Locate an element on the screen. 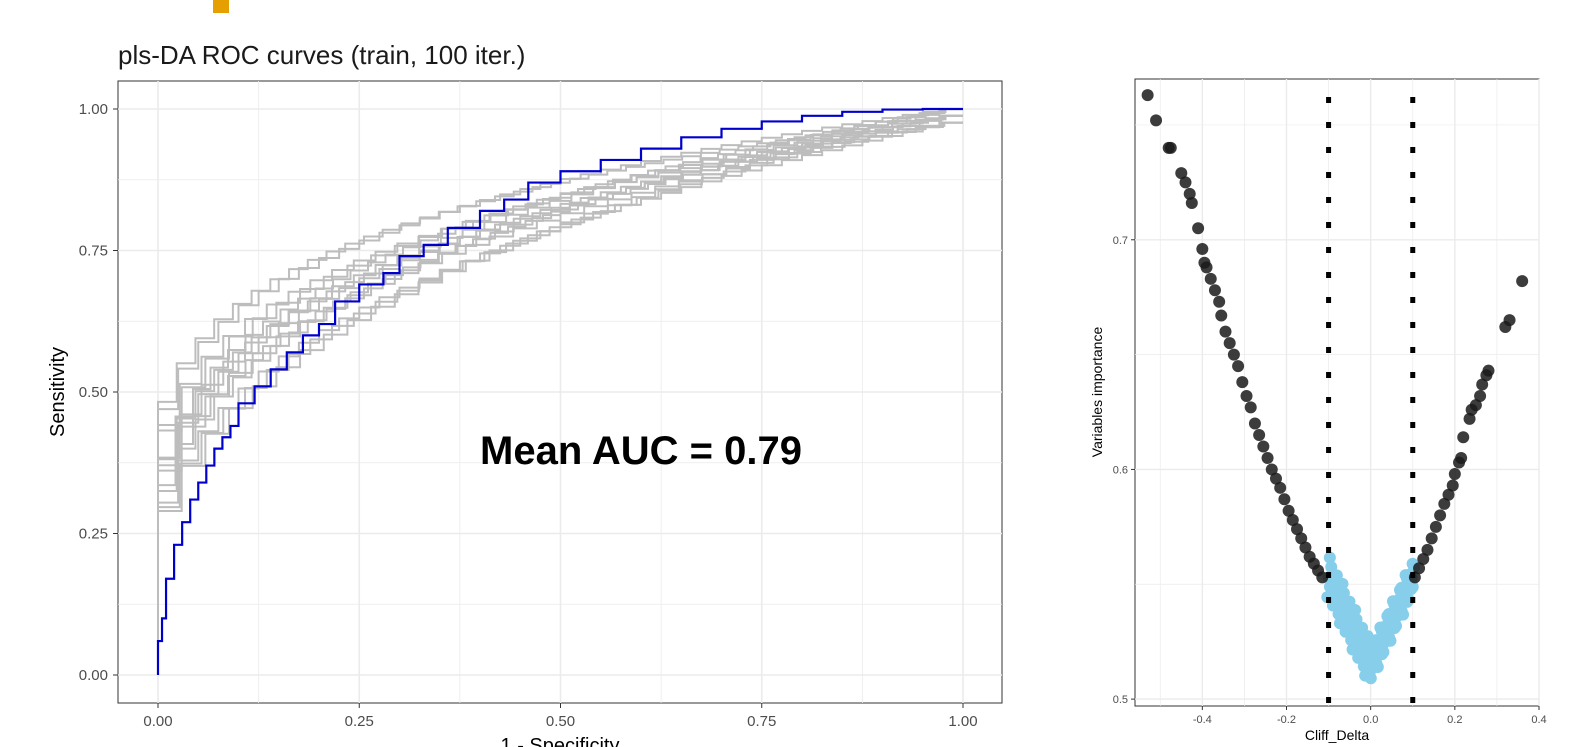 The image size is (1569, 747). volcano-y-tick-label: 0.6 is located at coordinates (1120, 470).